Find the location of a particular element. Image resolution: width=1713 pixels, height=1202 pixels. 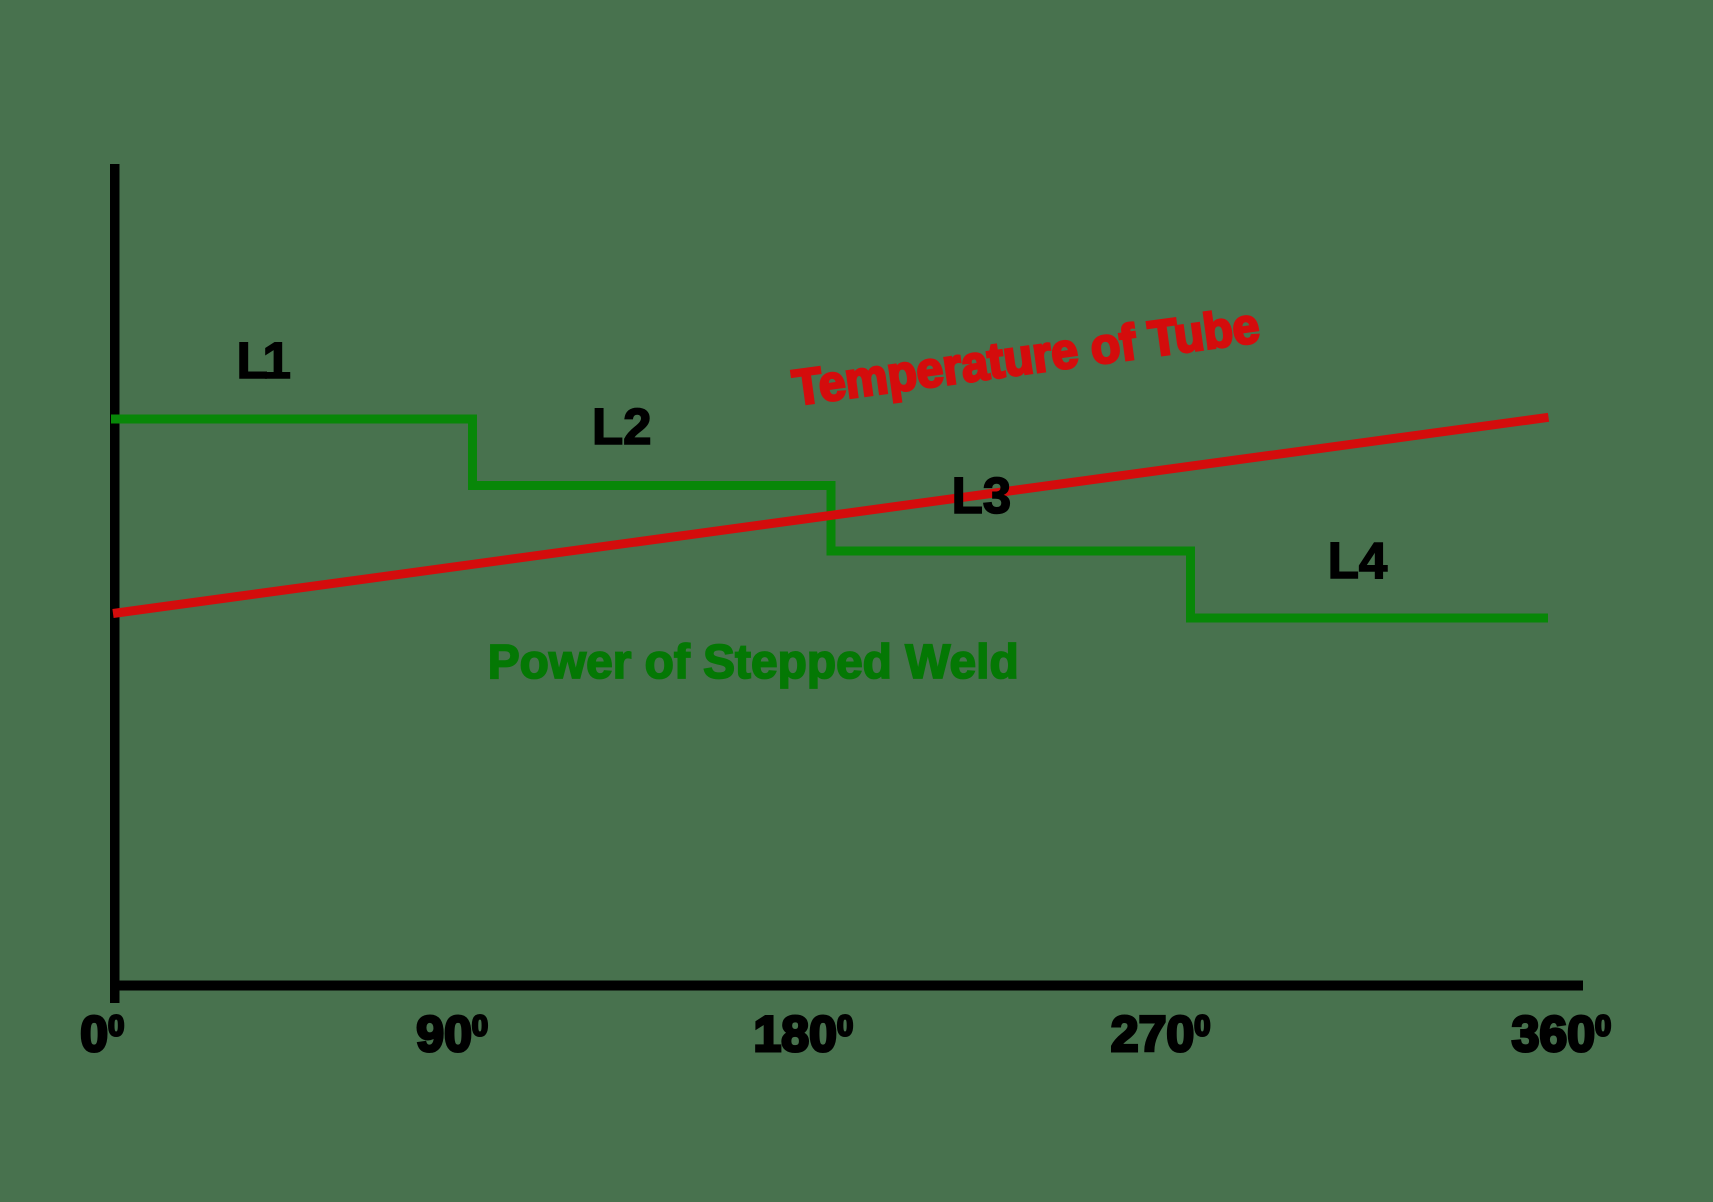

svg-text: 2700 is located at coordinates (1161, 1034).